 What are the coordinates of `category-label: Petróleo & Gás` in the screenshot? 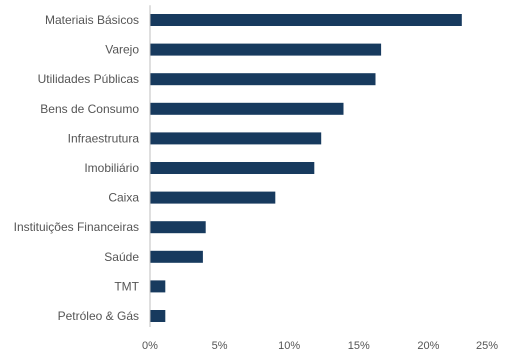 It's located at (98, 316).